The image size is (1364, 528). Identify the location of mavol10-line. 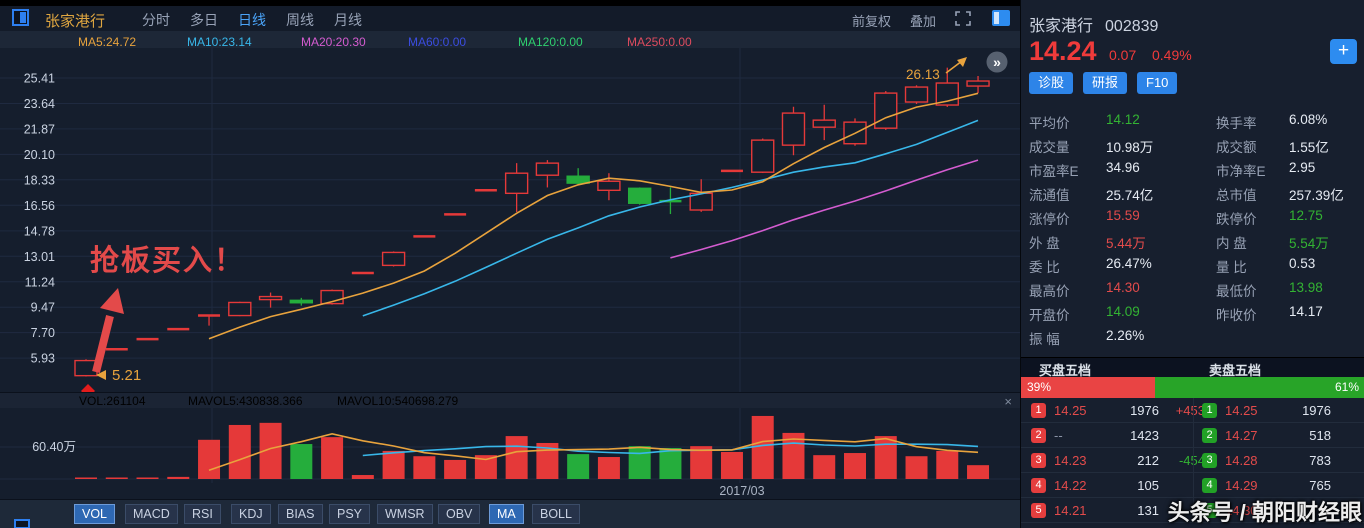
(670, 449).